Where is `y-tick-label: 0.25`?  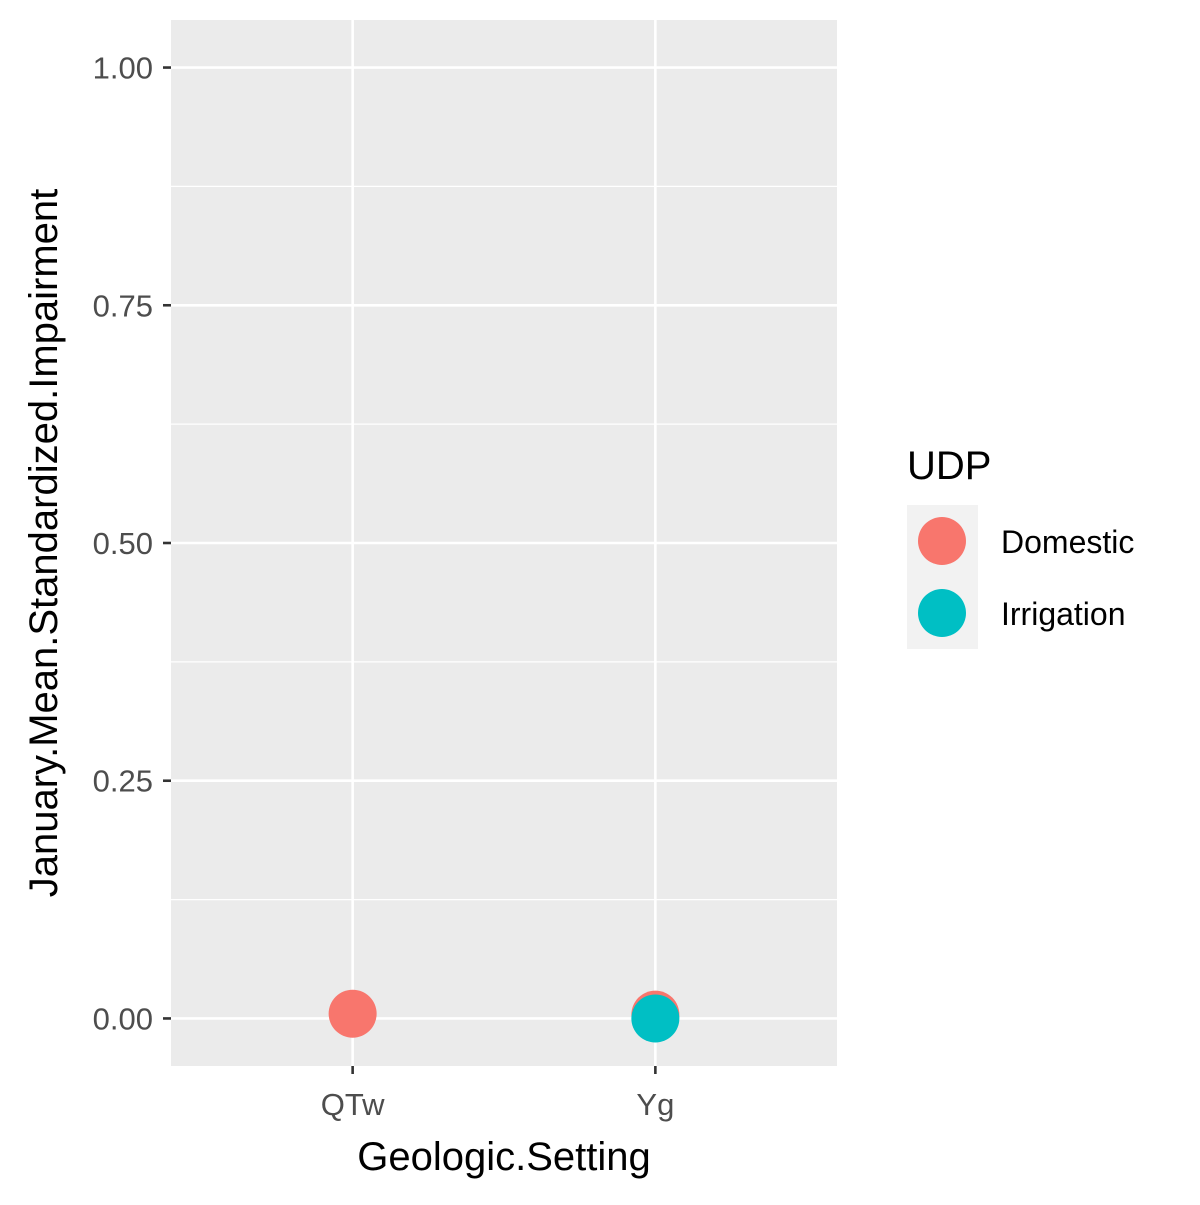
y-tick-label: 0.25 is located at coordinates (123, 781).